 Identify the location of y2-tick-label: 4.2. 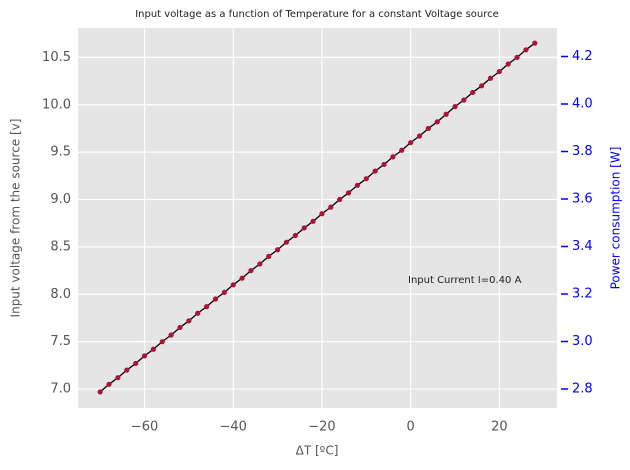
(582, 56).